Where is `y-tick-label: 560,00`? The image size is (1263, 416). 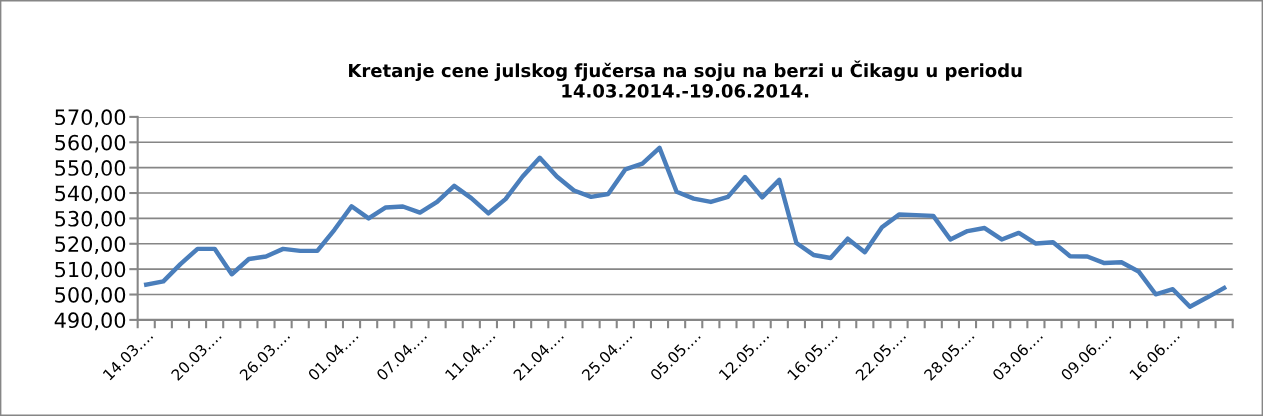 y-tick-label: 560,00 is located at coordinates (90, 143).